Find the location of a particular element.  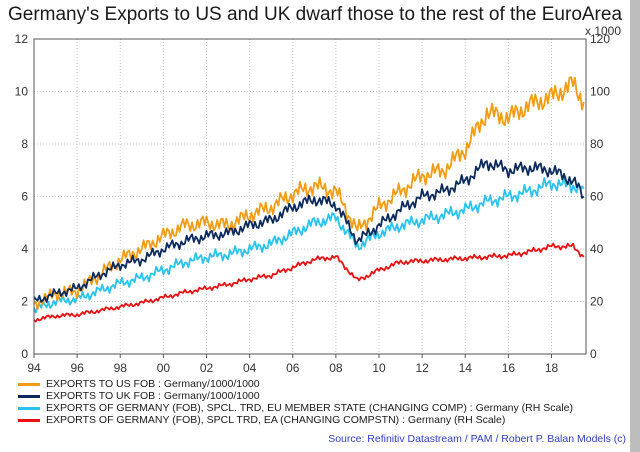

legend-swatch-uk is located at coordinates (29, 396).